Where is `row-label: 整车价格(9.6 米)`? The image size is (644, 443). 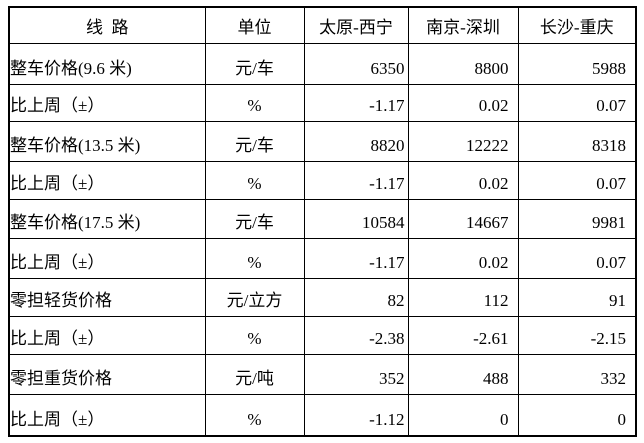 row-label: 整车价格(9.6 米) is located at coordinates (107, 63).